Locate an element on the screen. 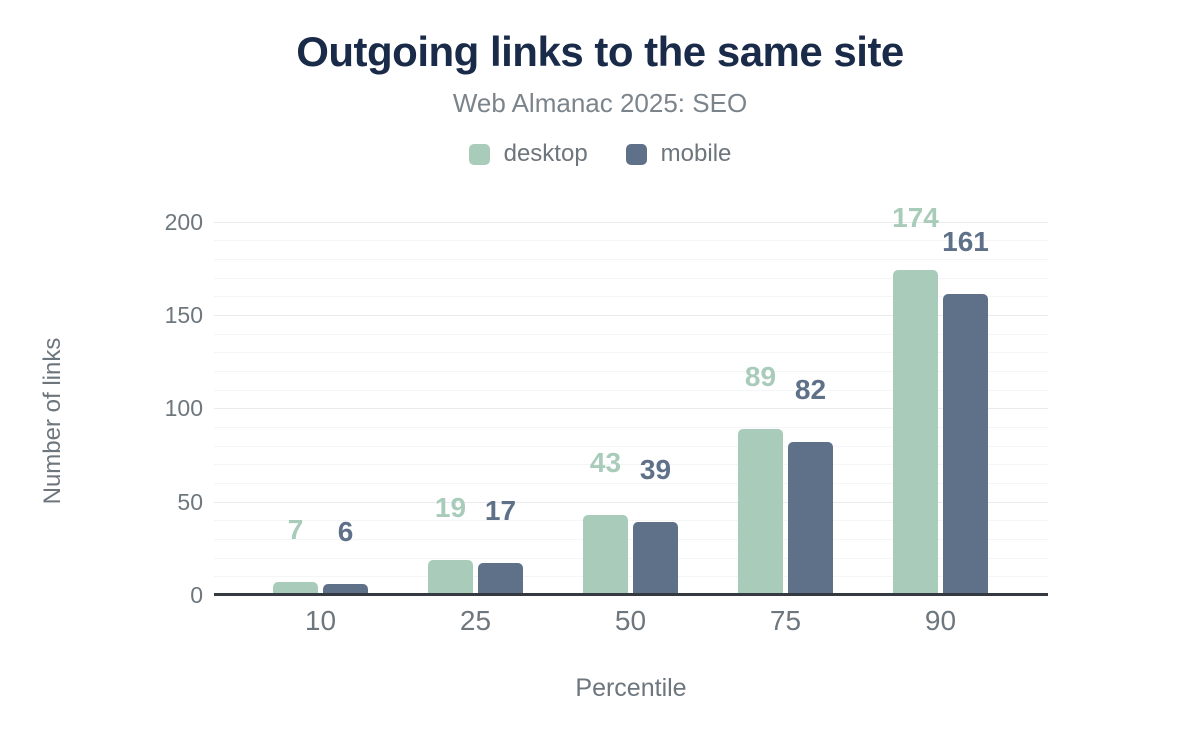 This screenshot has height=742, width=1200. bar-desktop-p75 is located at coordinates (760, 511).